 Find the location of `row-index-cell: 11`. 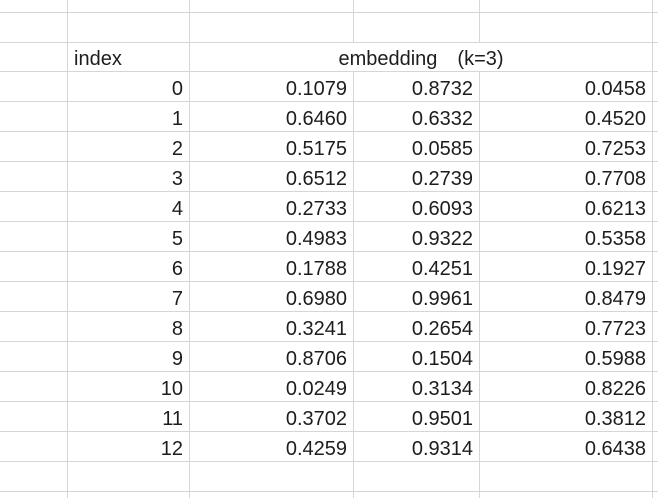

row-index-cell: 11 is located at coordinates (129, 417).